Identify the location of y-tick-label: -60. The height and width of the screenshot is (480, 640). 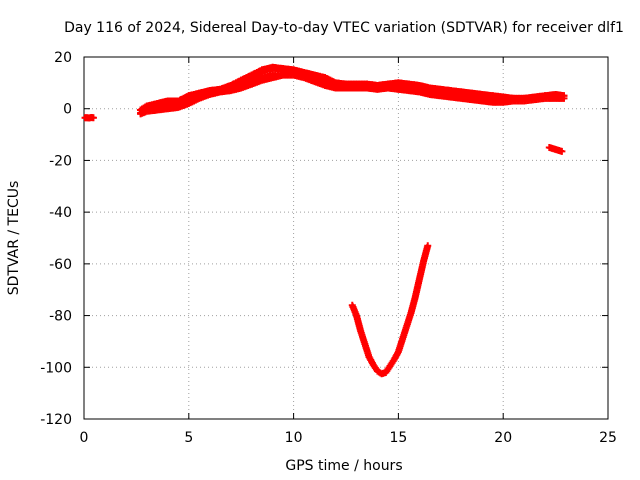
(60, 265).